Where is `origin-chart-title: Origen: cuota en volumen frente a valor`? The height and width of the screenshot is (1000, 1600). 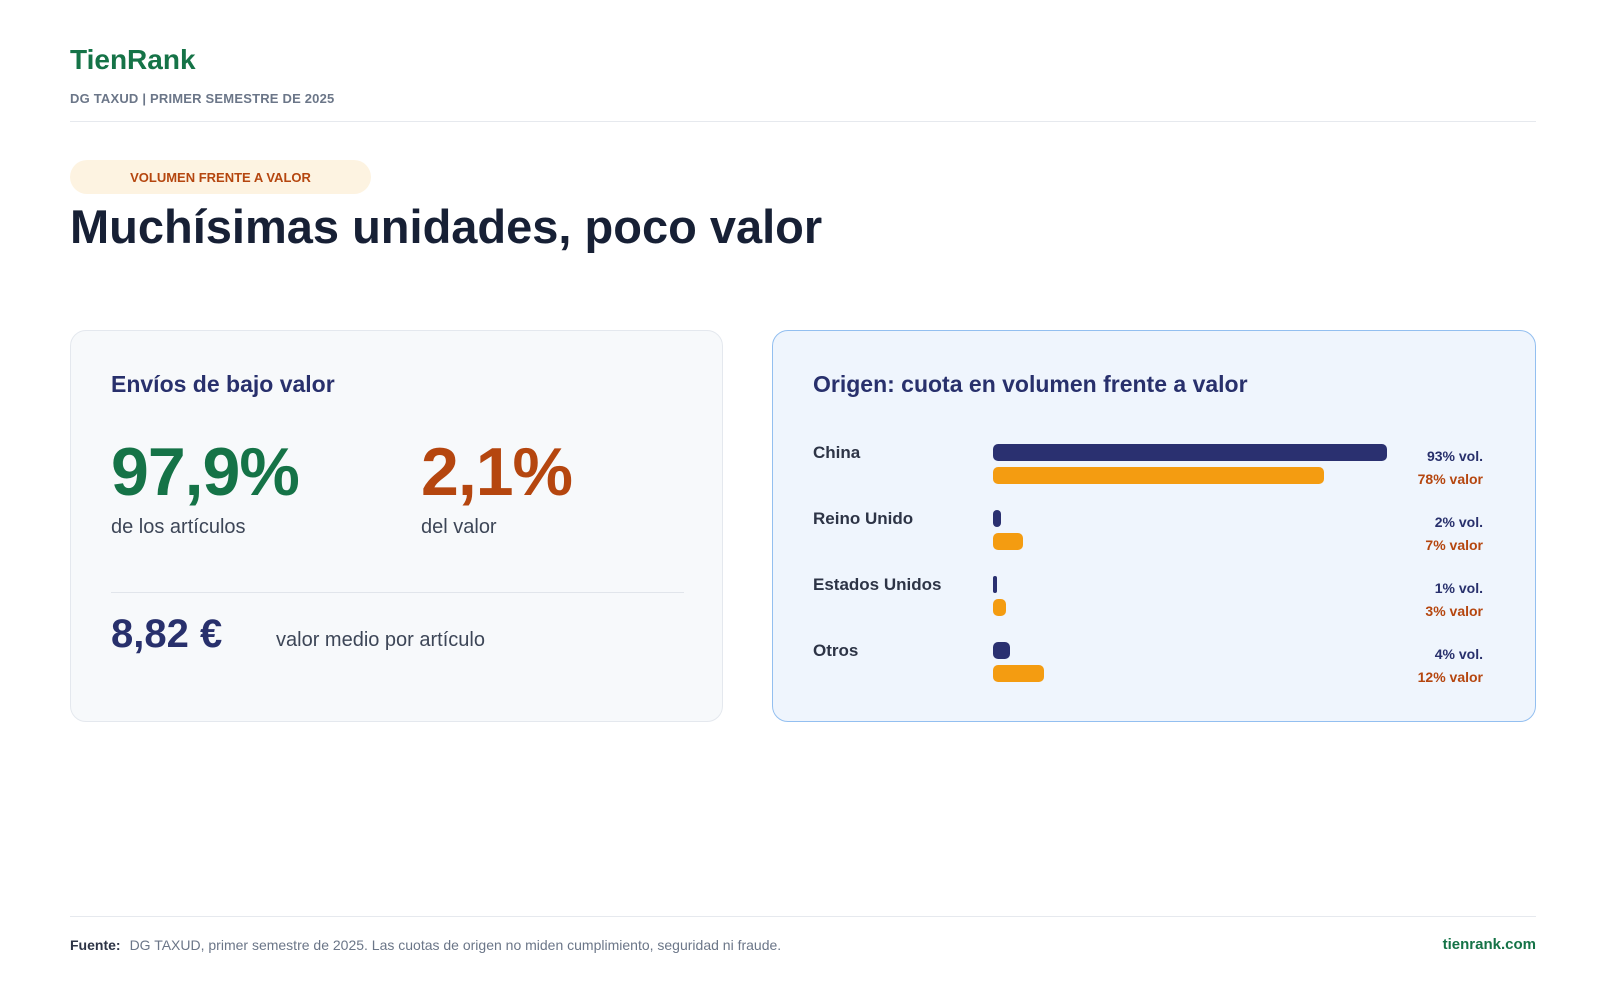 origin-chart-title: Origen: cuota en volumen frente a valor is located at coordinates (1030, 384).